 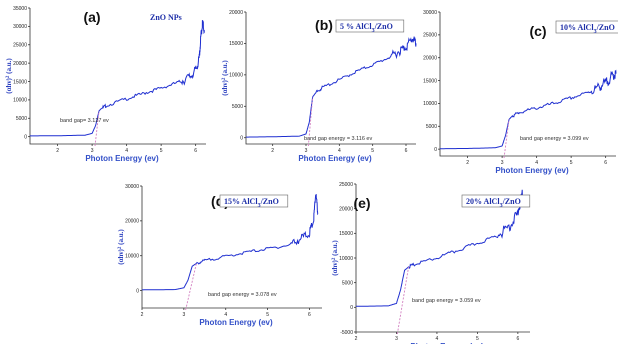 I want to click on sample-label: 10% AlCl3/ZnO, so click(x=587, y=29).